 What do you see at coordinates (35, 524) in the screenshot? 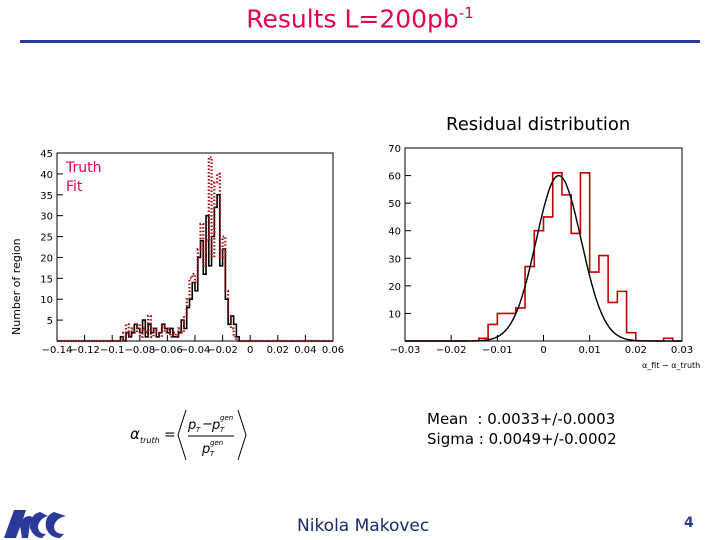
I see `lal-logo-icon` at bounding box center [35, 524].